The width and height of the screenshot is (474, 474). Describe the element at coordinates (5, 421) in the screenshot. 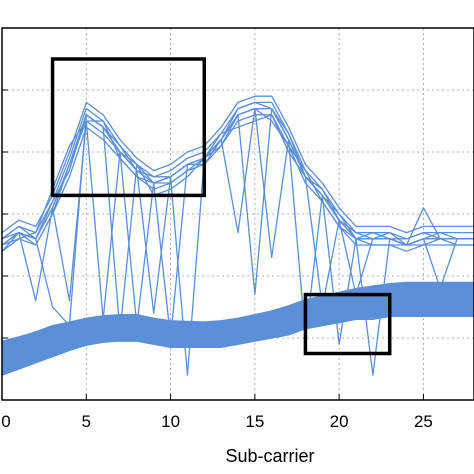

I see `x-tick-label: 0` at that location.